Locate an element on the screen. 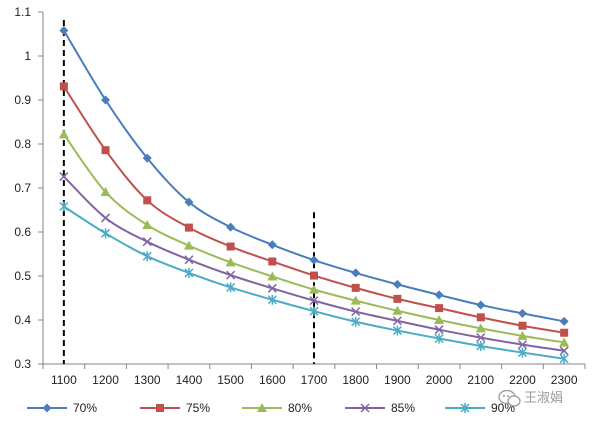  legend-label: 70% is located at coordinates (85, 408).